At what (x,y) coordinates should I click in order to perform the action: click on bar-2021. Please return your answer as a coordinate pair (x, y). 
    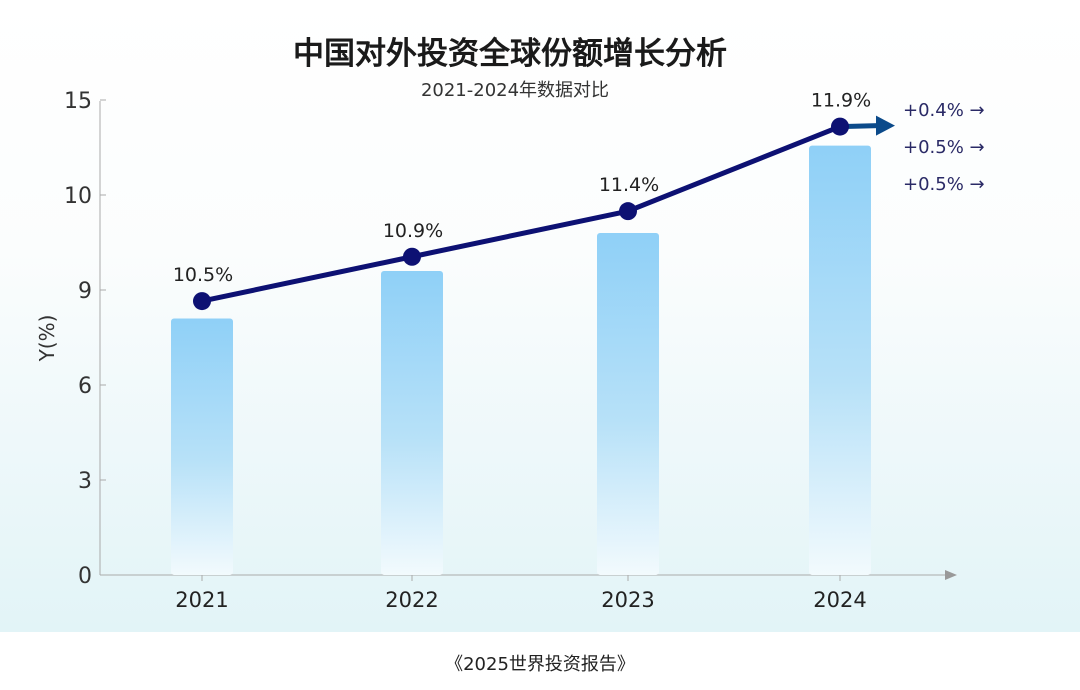
    Looking at the image, I should click on (202, 446).